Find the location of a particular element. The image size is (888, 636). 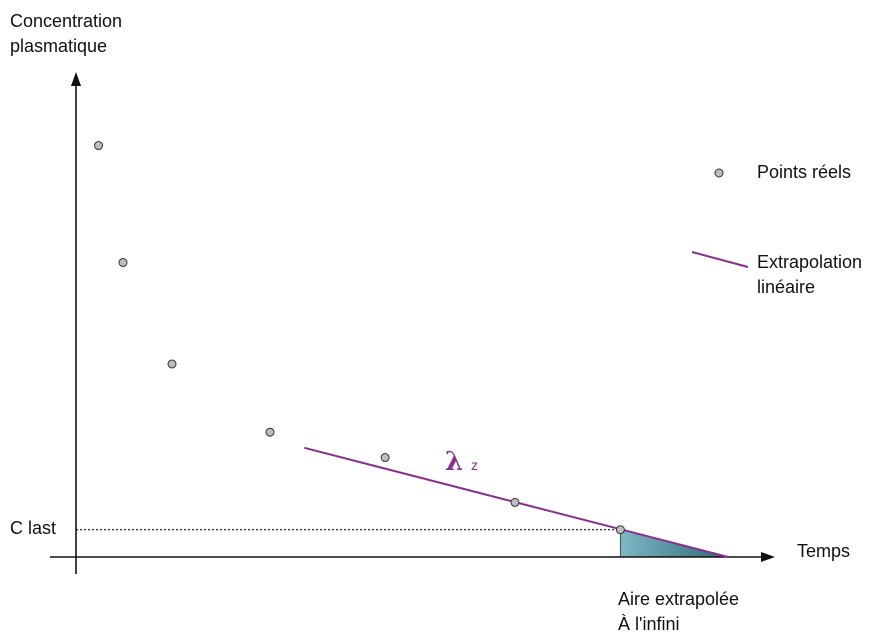

legend-line-marker is located at coordinates (720, 259).